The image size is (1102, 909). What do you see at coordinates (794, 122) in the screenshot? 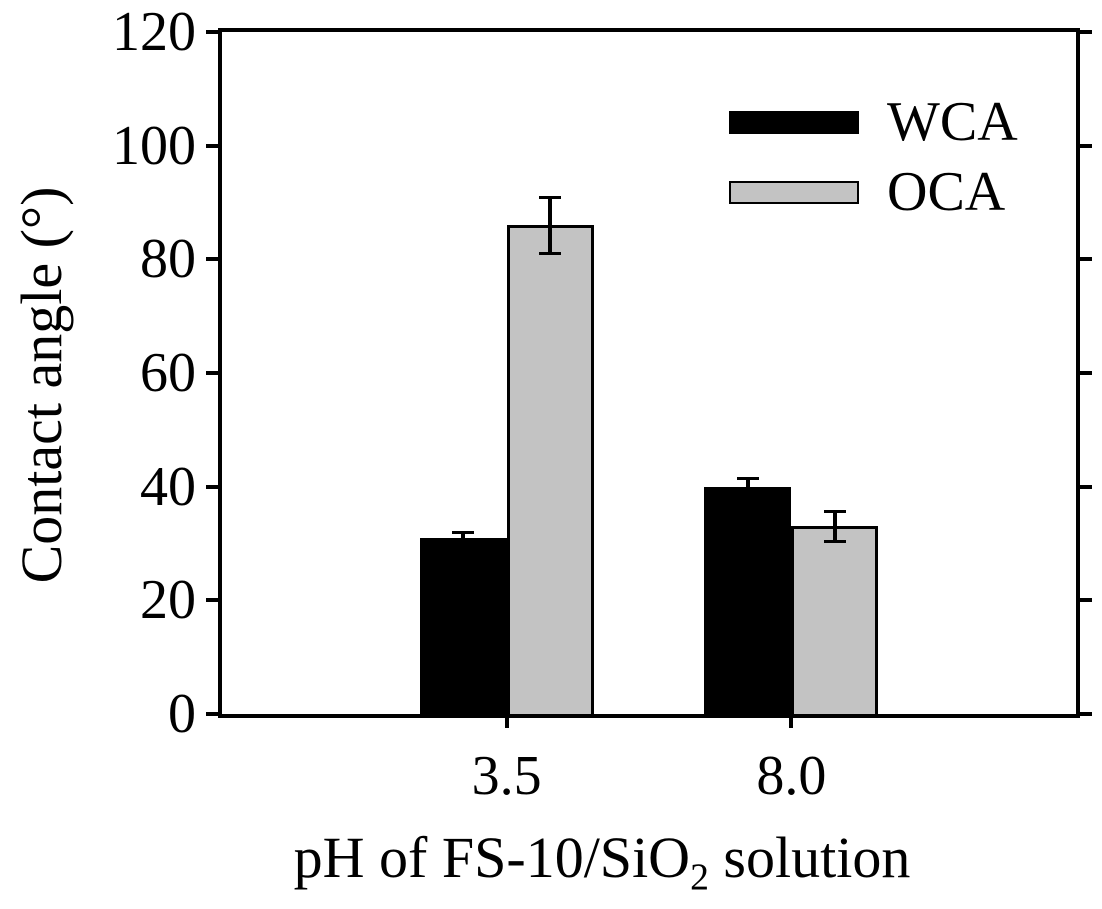
I see `legend-swatch-wca` at bounding box center [794, 122].